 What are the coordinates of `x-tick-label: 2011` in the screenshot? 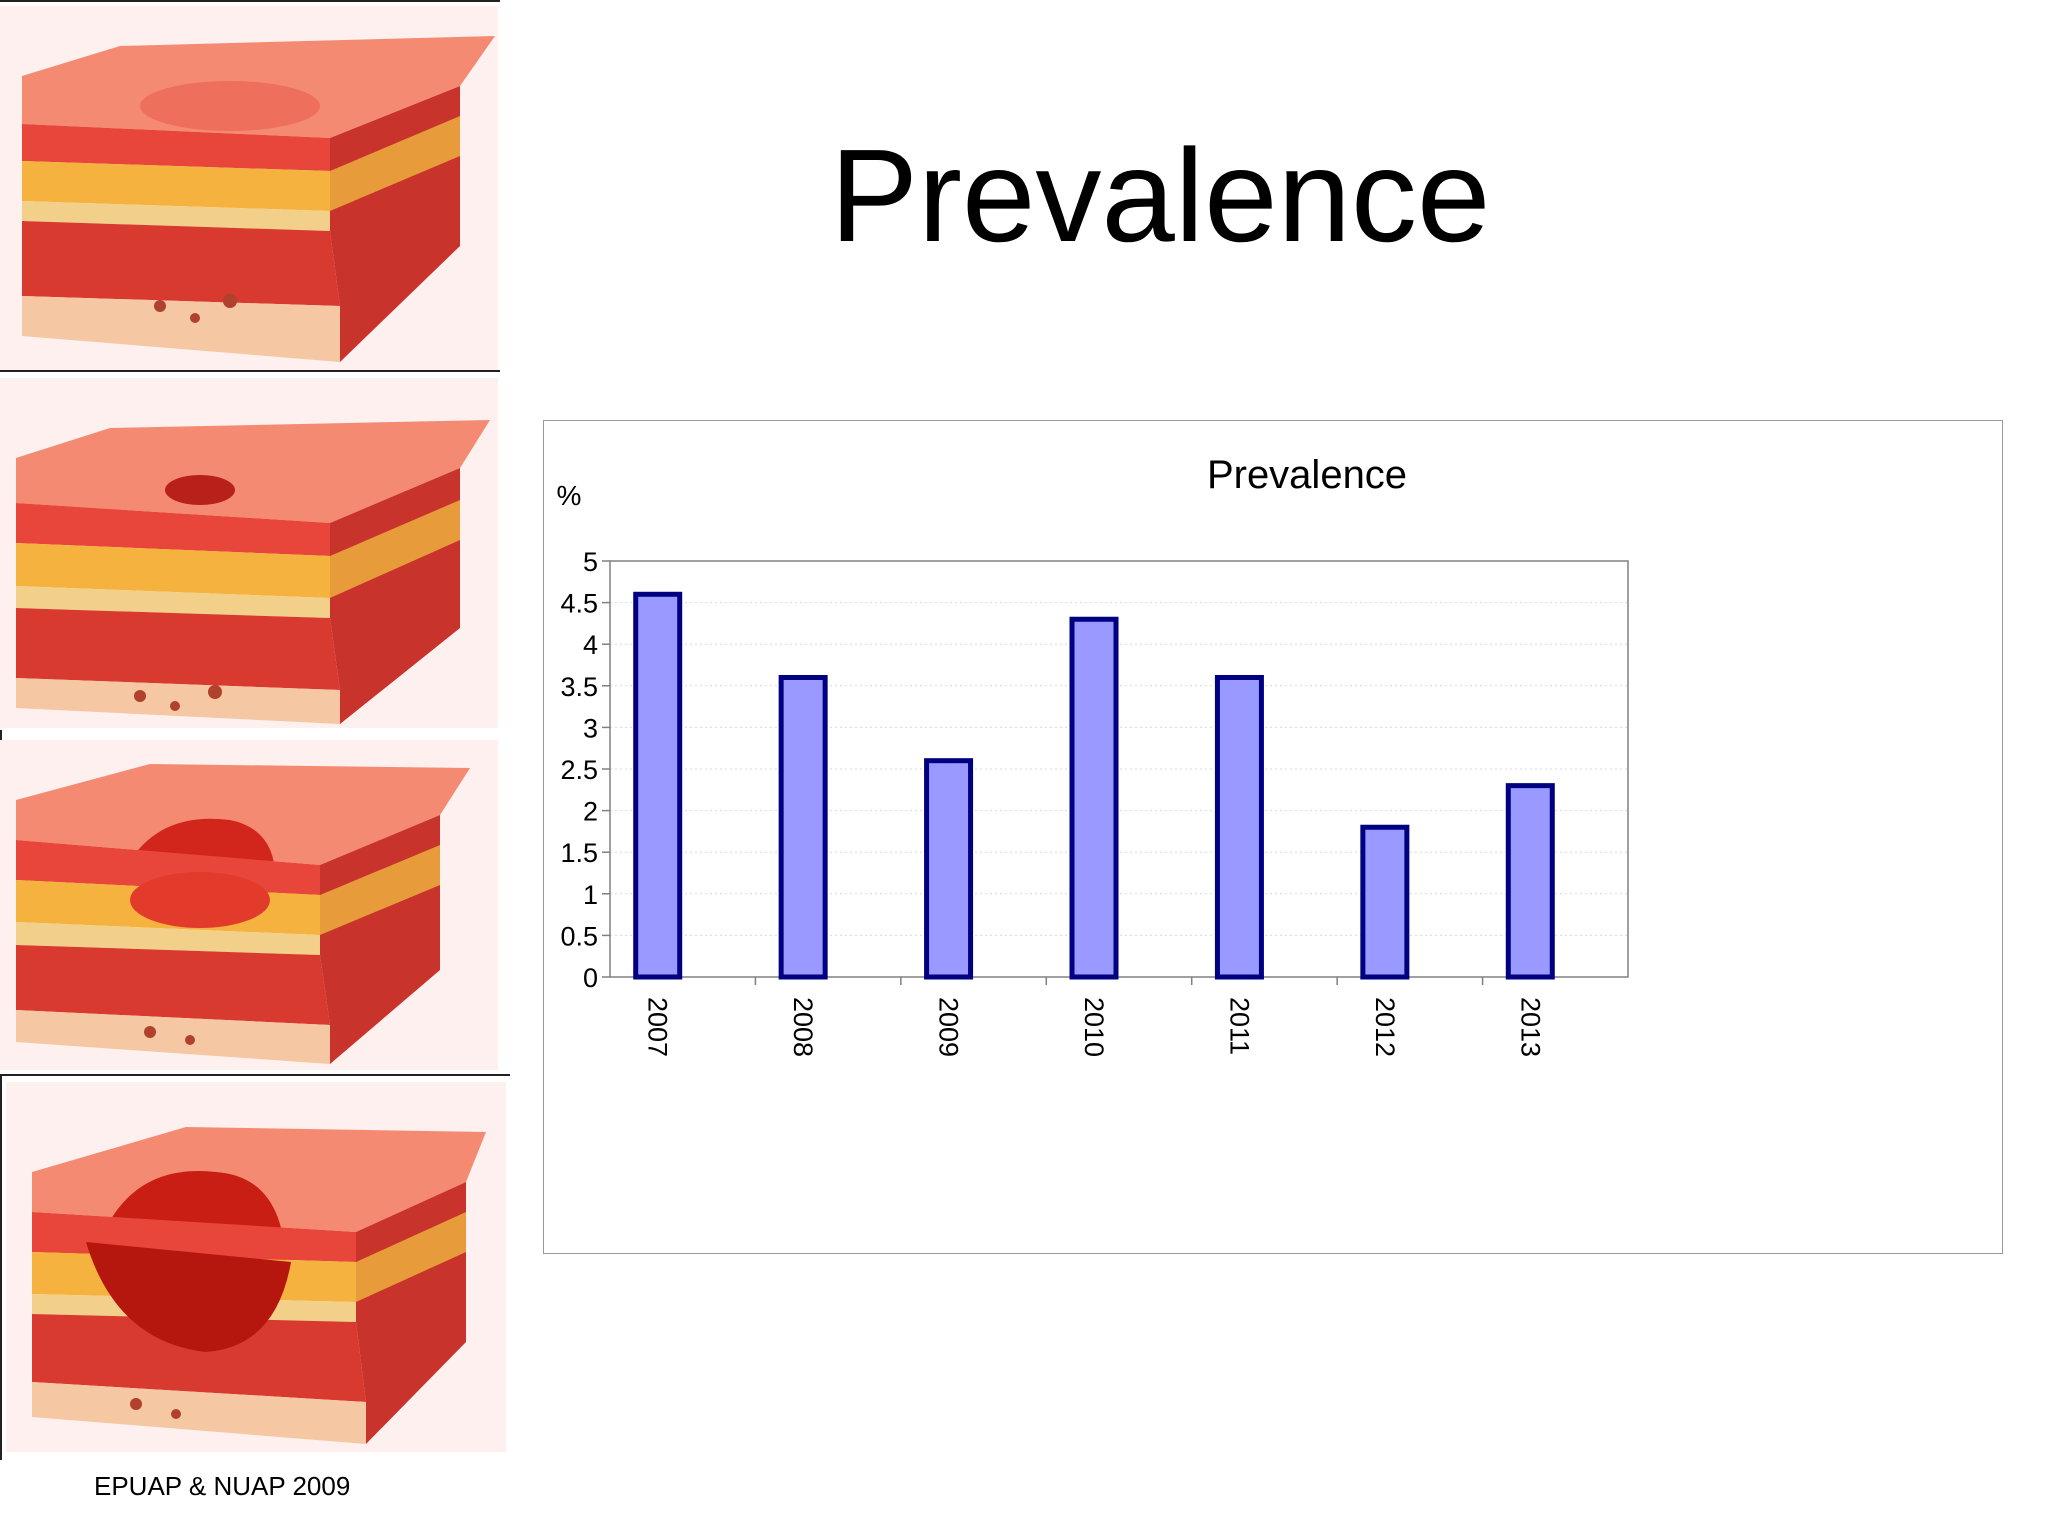 It's located at (1239, 1026).